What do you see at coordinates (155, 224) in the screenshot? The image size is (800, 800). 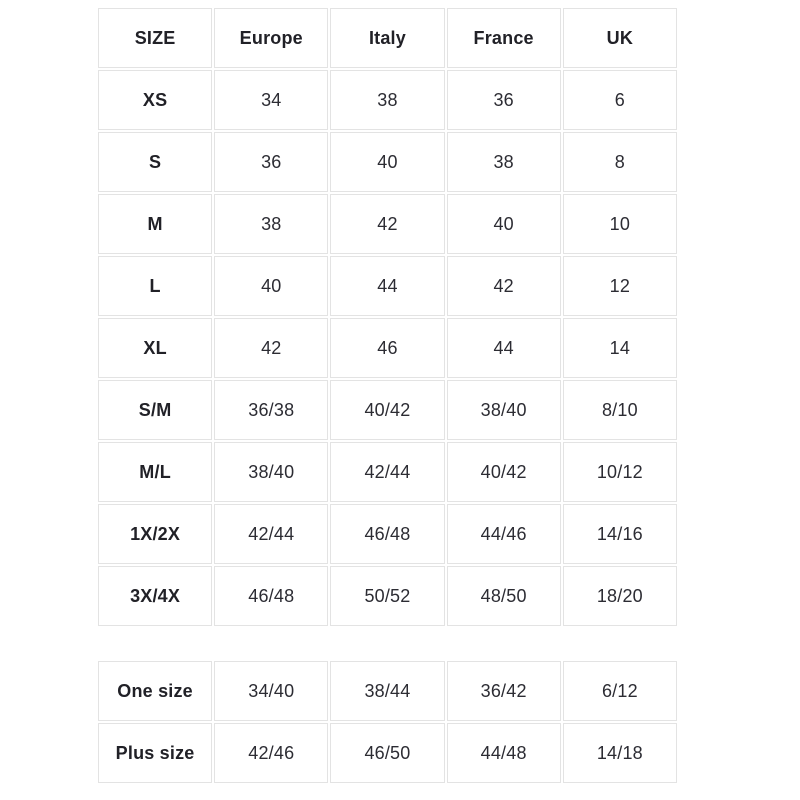 I see `row-size-label: M` at bounding box center [155, 224].